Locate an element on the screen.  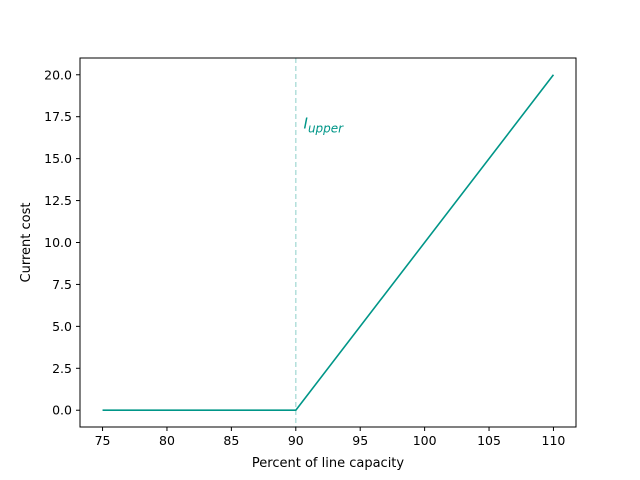
y-tick-label: 7.5 is located at coordinates (62, 284).